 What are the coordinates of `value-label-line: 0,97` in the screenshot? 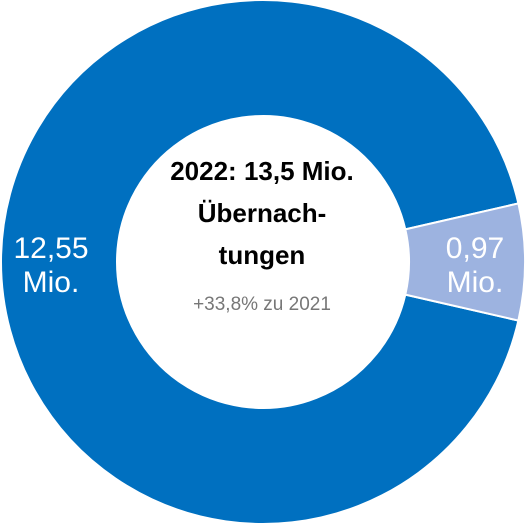 It's located at (475, 248).